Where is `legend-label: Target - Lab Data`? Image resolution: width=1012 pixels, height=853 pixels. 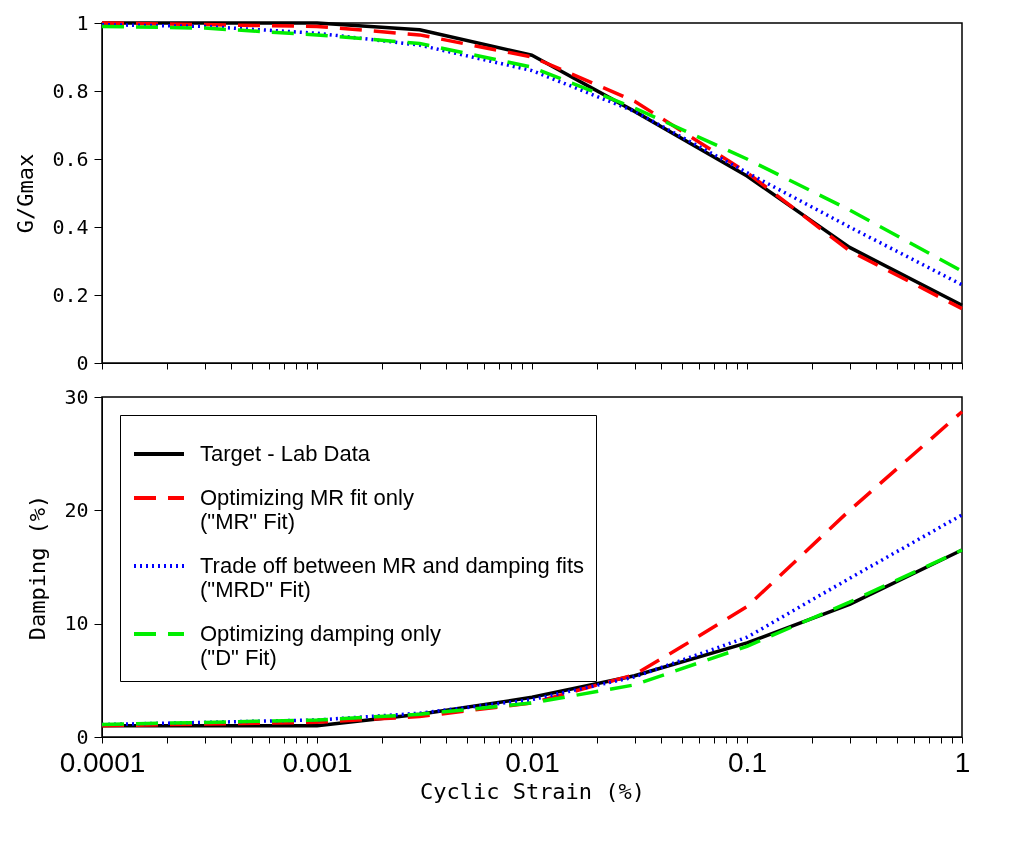
legend-label: Target - Lab Data is located at coordinates (285, 453).